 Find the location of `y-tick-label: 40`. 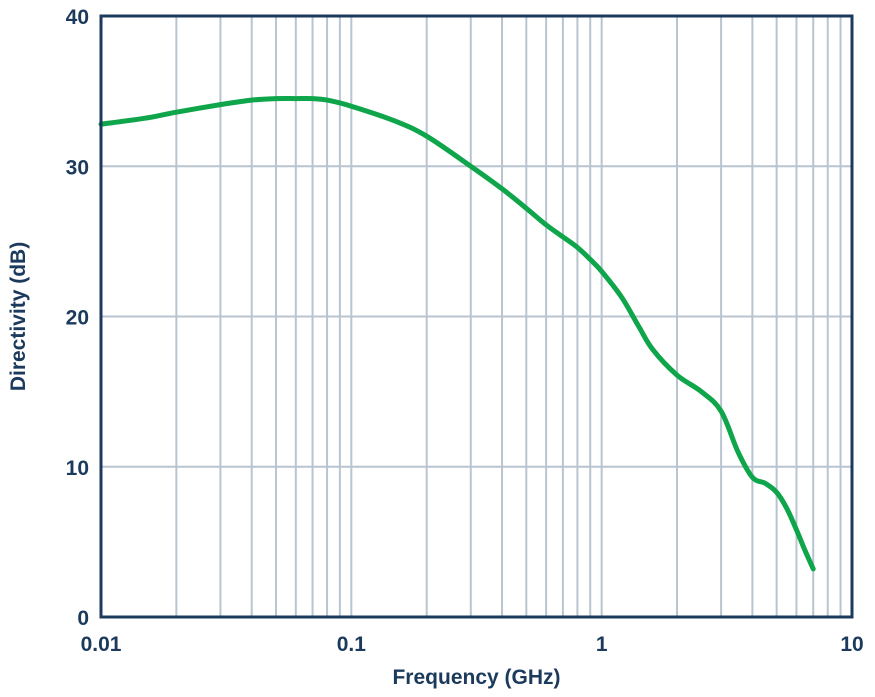

y-tick-label: 40 is located at coordinates (77, 17).